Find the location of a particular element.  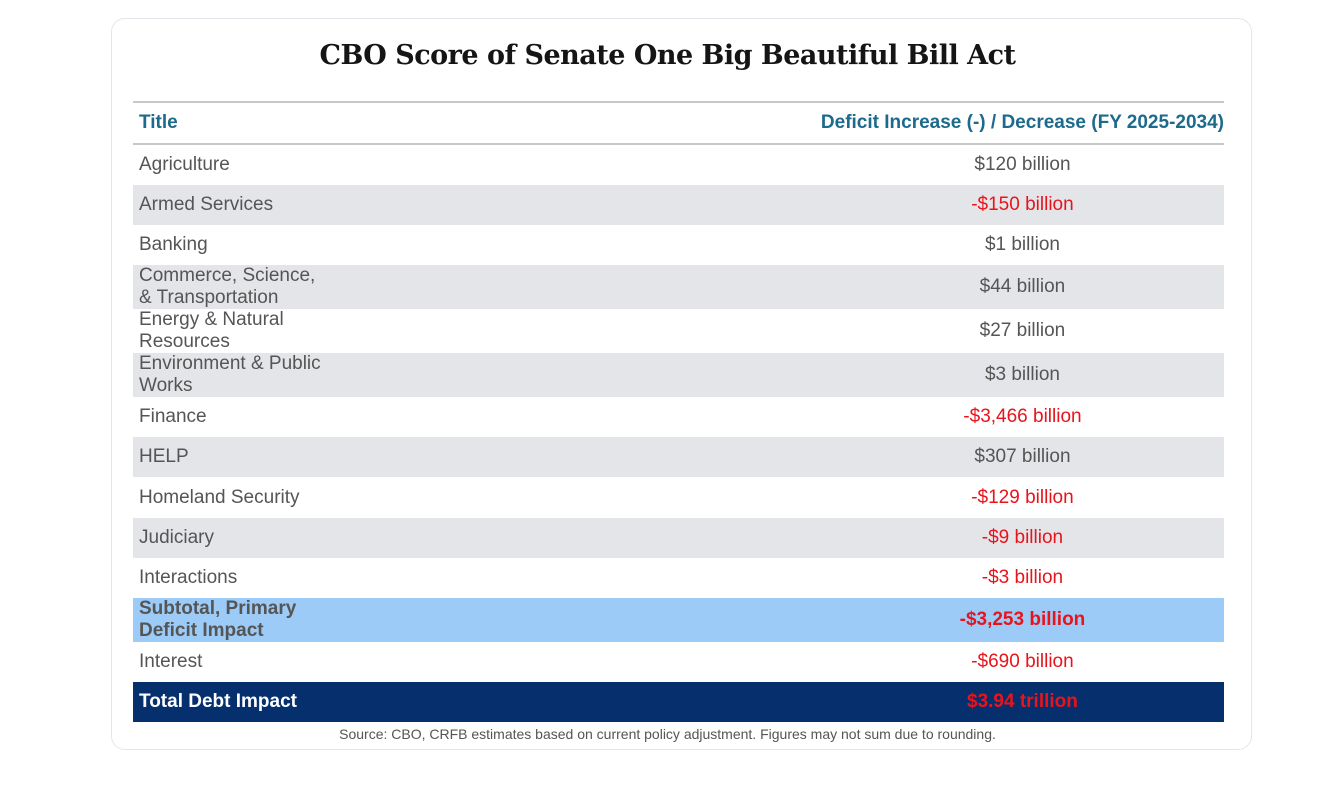

row-title: Finance is located at coordinates (173, 417).